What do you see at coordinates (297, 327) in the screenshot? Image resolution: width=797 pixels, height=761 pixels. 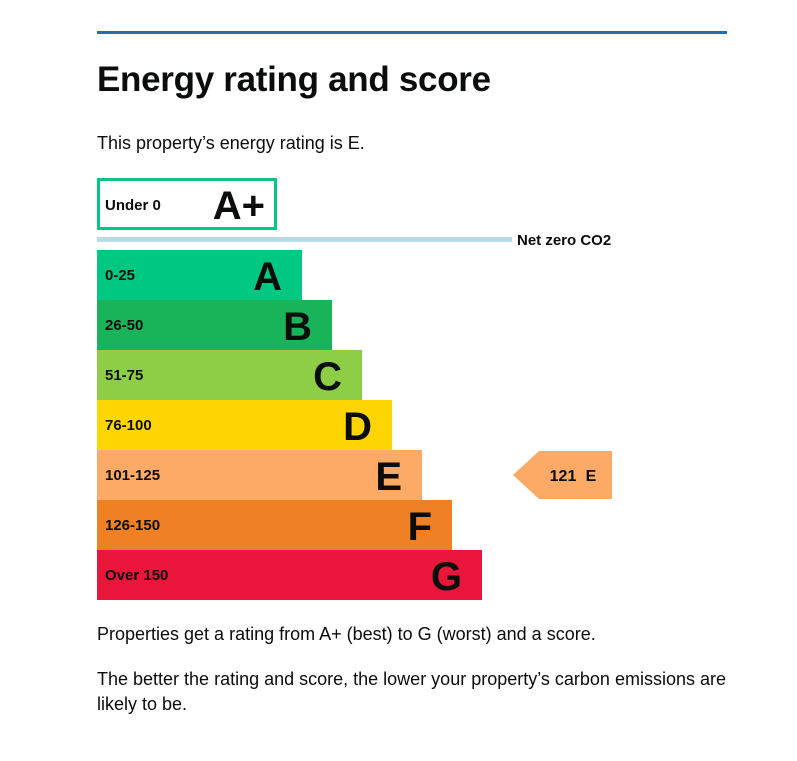 I see `band-b-letter: B` at bounding box center [297, 327].